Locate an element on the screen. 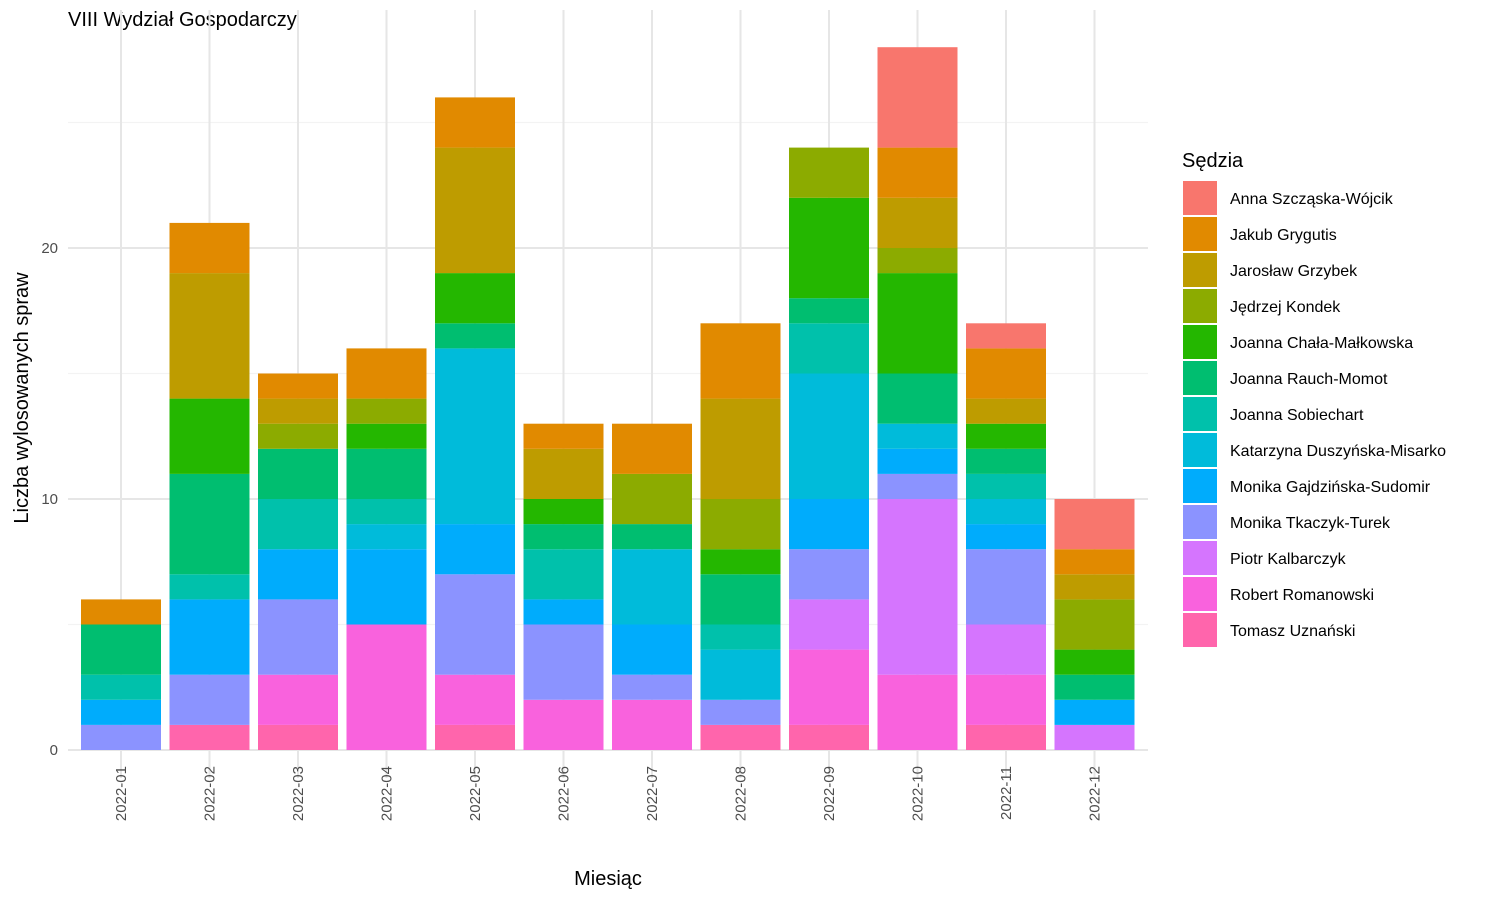 The image size is (1500, 900). x-tick-label: 2022-06 is located at coordinates (564, 793).